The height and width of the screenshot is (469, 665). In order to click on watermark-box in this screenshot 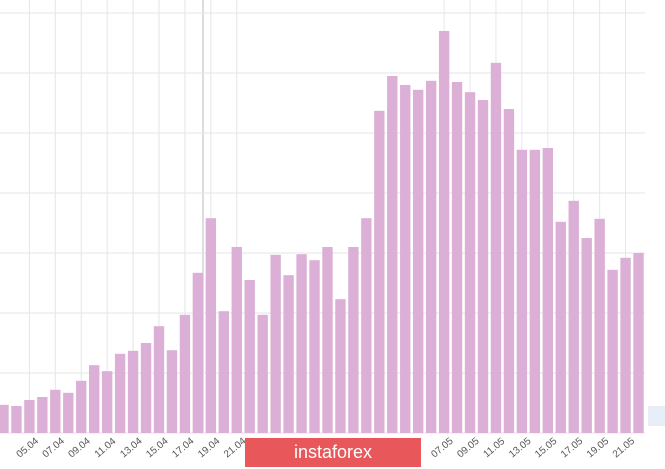, I will do `click(333, 452)`.